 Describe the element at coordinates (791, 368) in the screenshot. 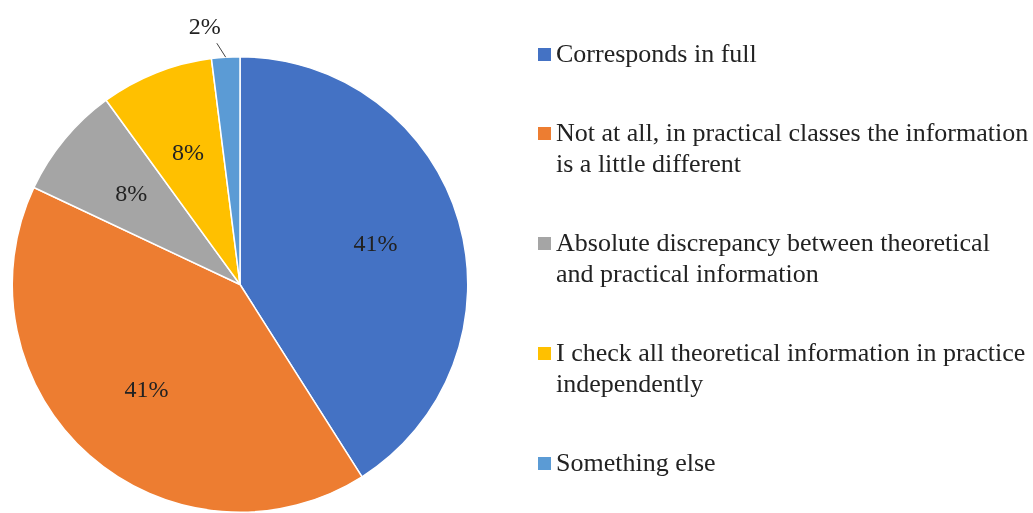

I see `legend-label: I check all theoretical information in practice independently` at that location.